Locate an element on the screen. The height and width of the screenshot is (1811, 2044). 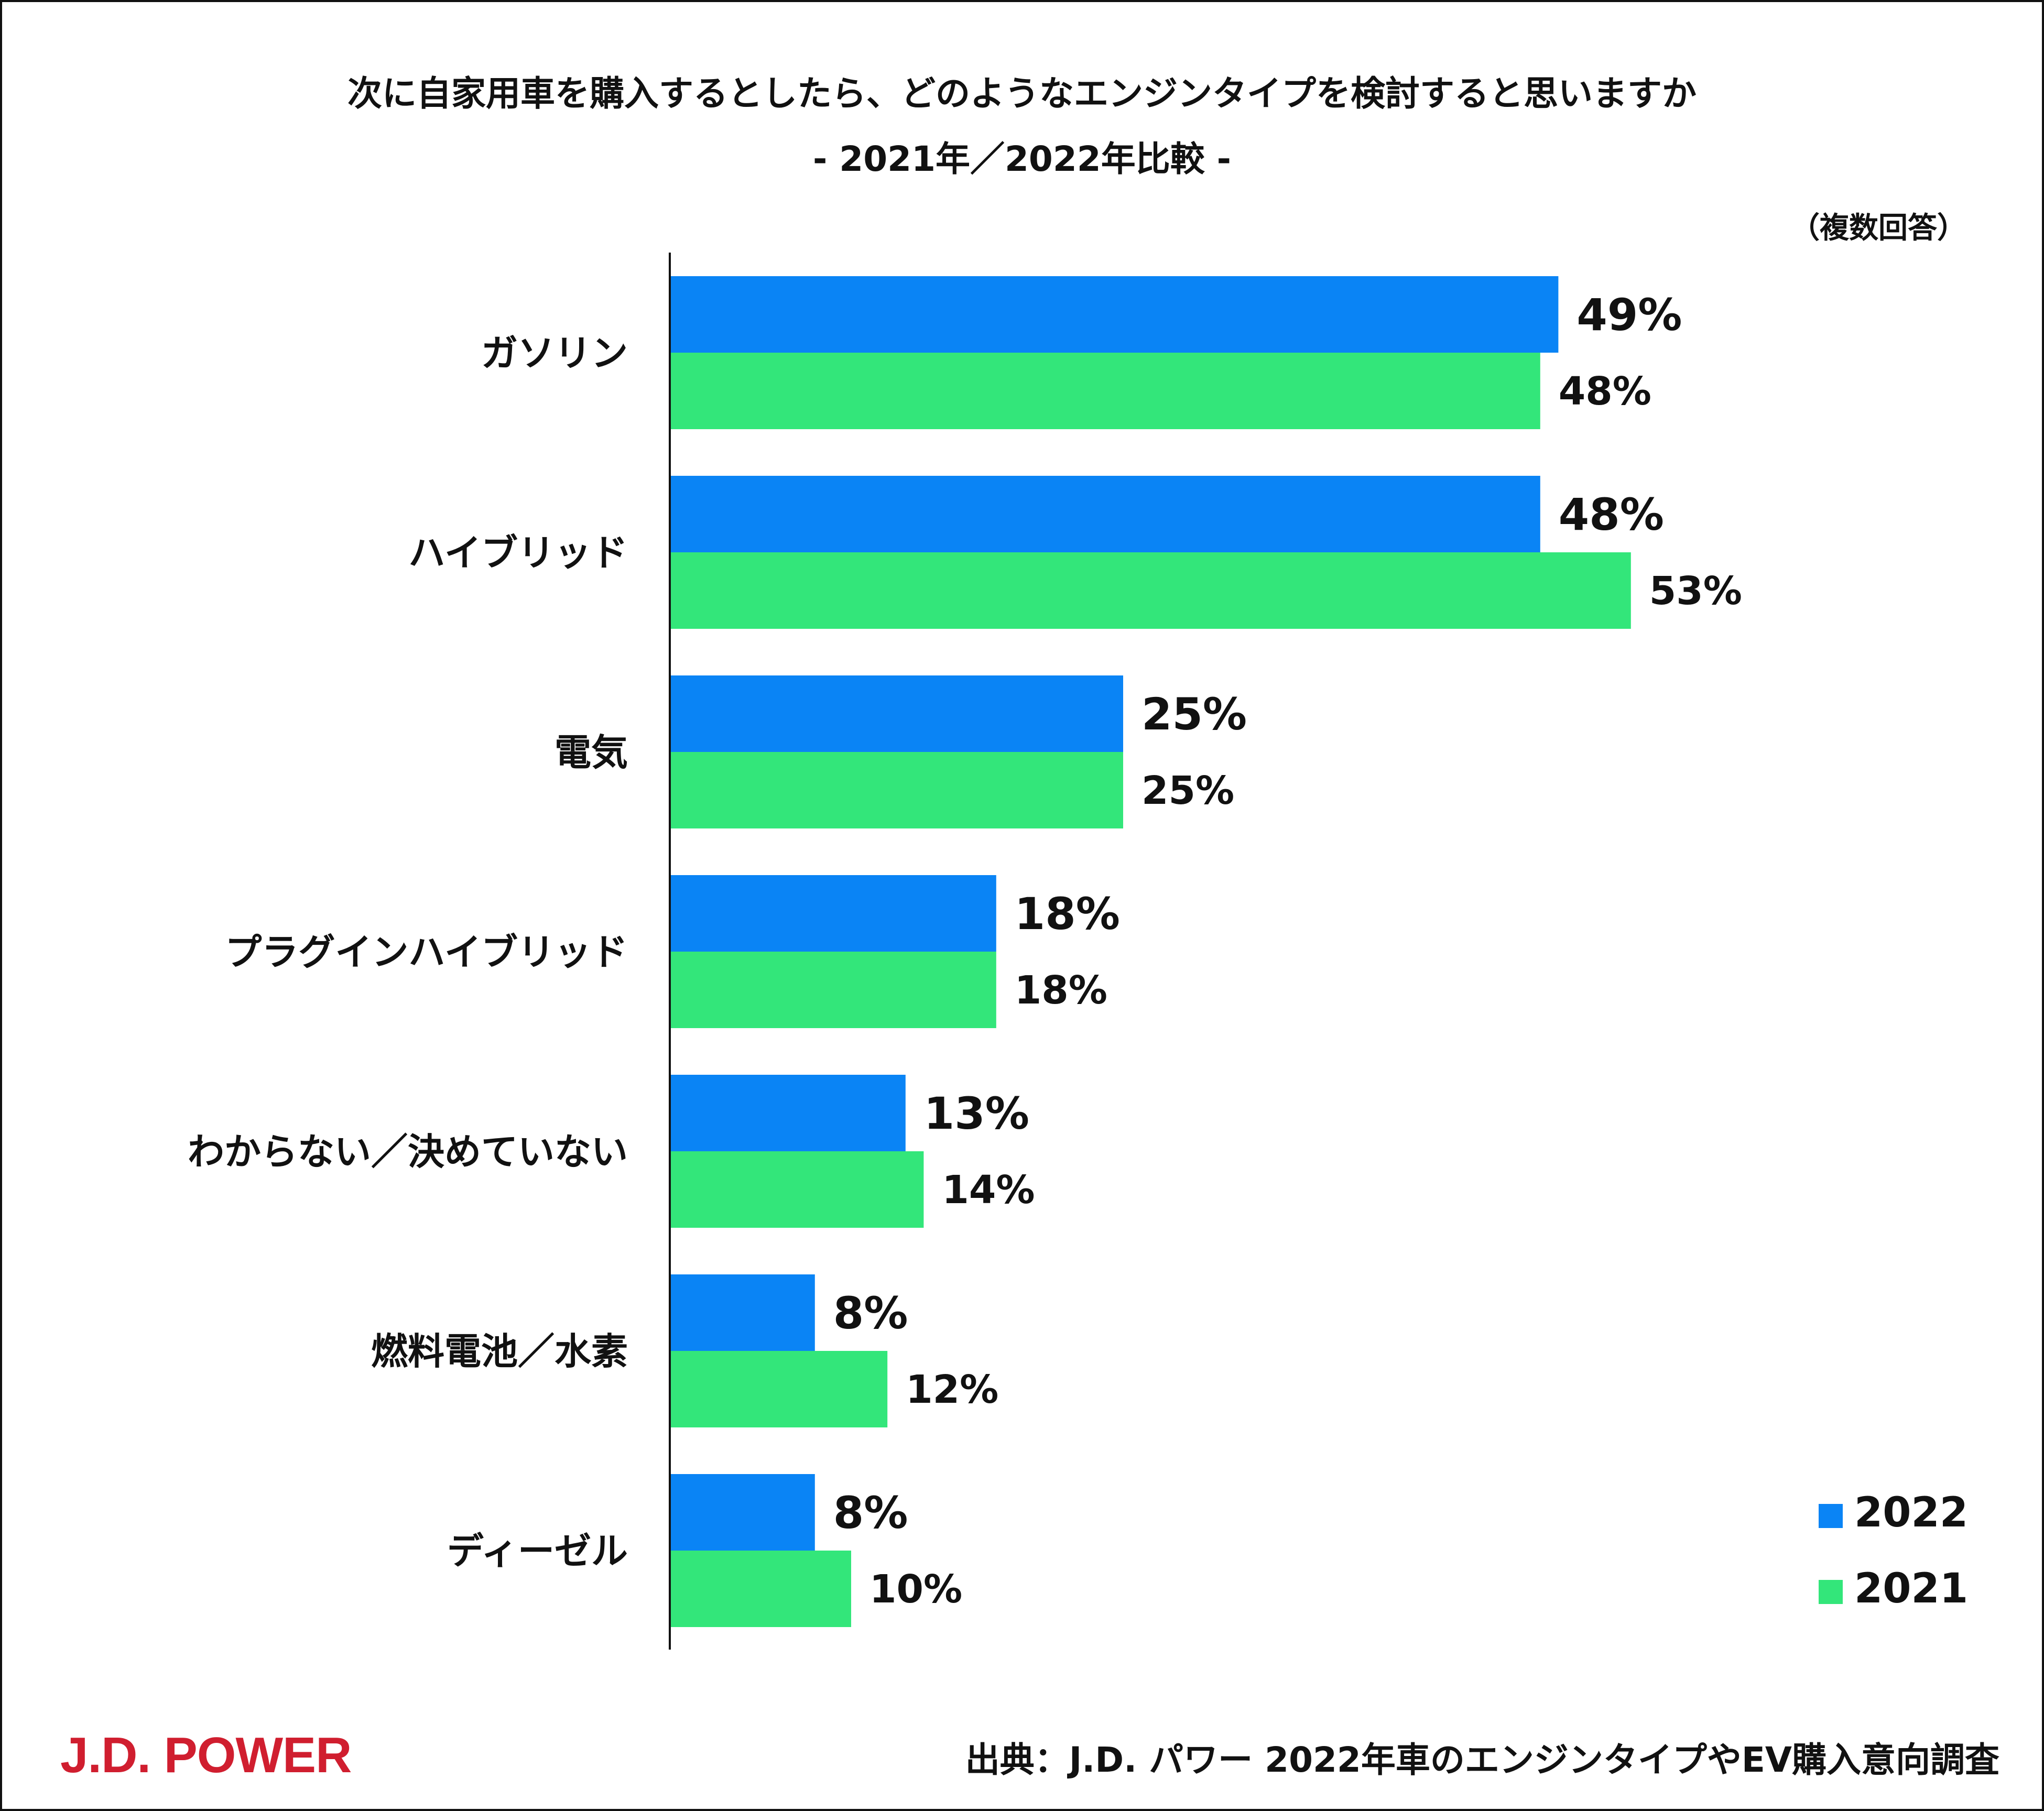
category-label: わからない／決めていない is located at coordinates (408, 1151).